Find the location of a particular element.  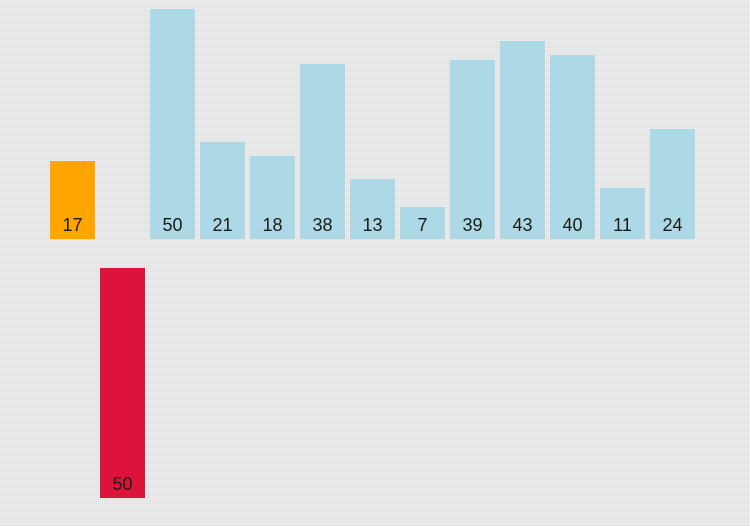

array-bar: 24 is located at coordinates (672, 183).